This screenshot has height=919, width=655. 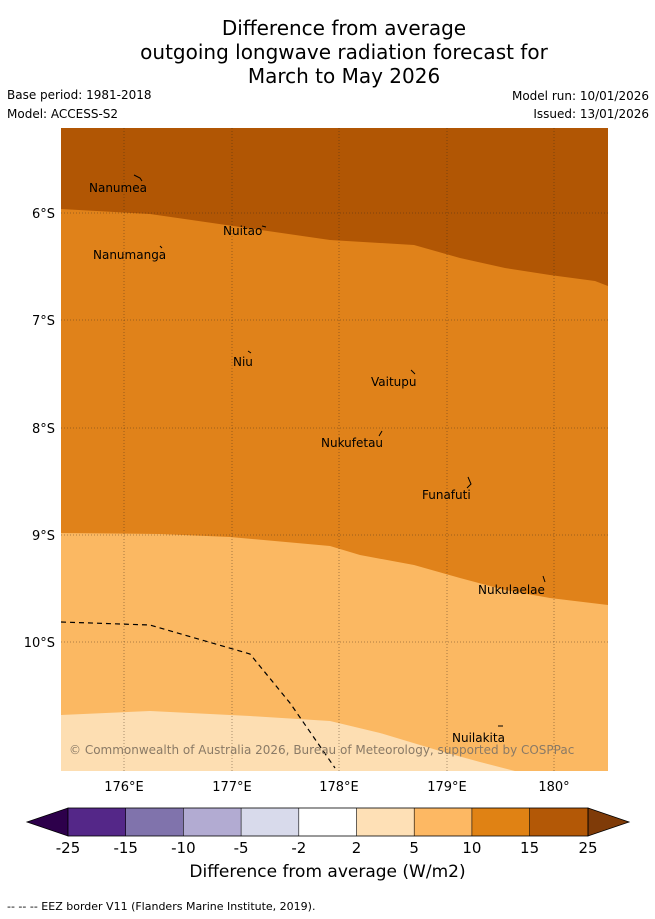 What do you see at coordinates (79, 95) in the screenshot?
I see `base-period: Base period: 1981-2018` at bounding box center [79, 95].